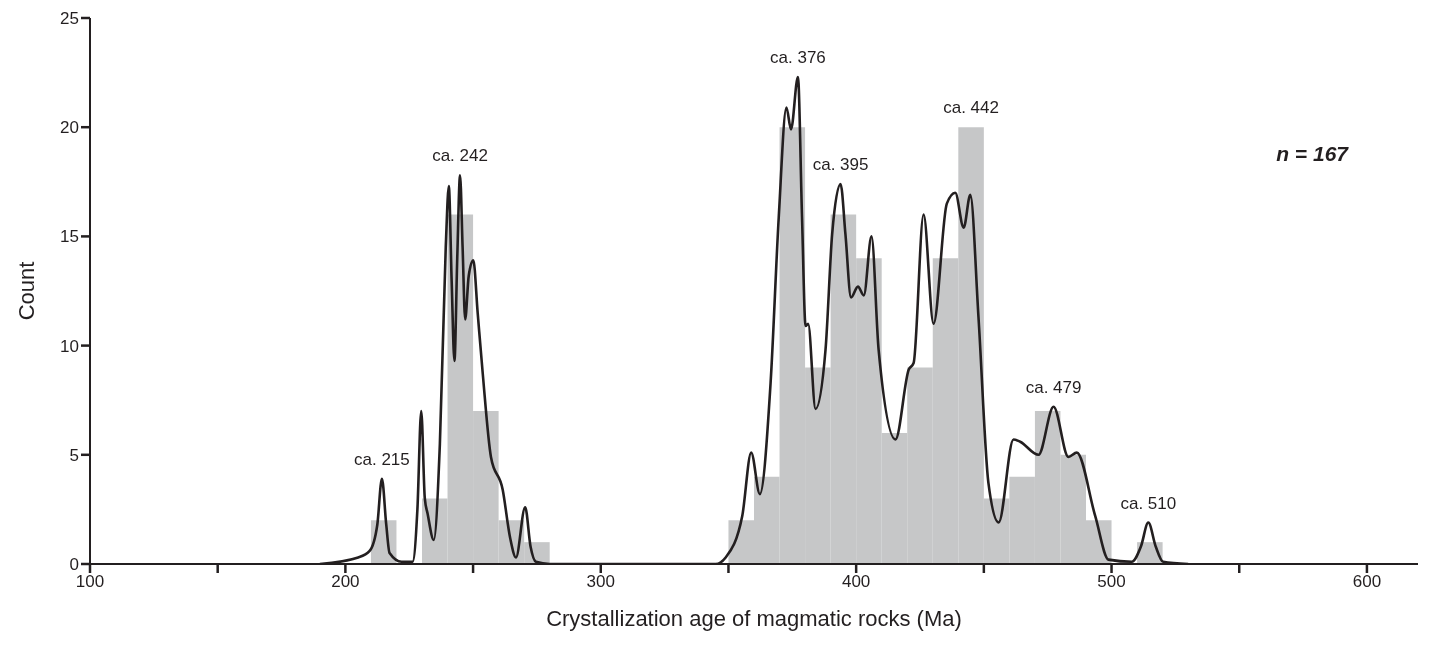 Image resolution: width=1429 pixels, height=647 pixels. I want to click on x-tick-label: 600, so click(1367, 582).